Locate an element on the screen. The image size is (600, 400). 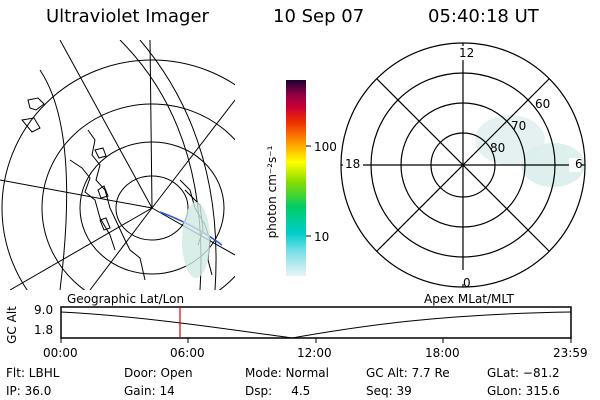
ip-info: IP: 36.0 is located at coordinates (29, 391).